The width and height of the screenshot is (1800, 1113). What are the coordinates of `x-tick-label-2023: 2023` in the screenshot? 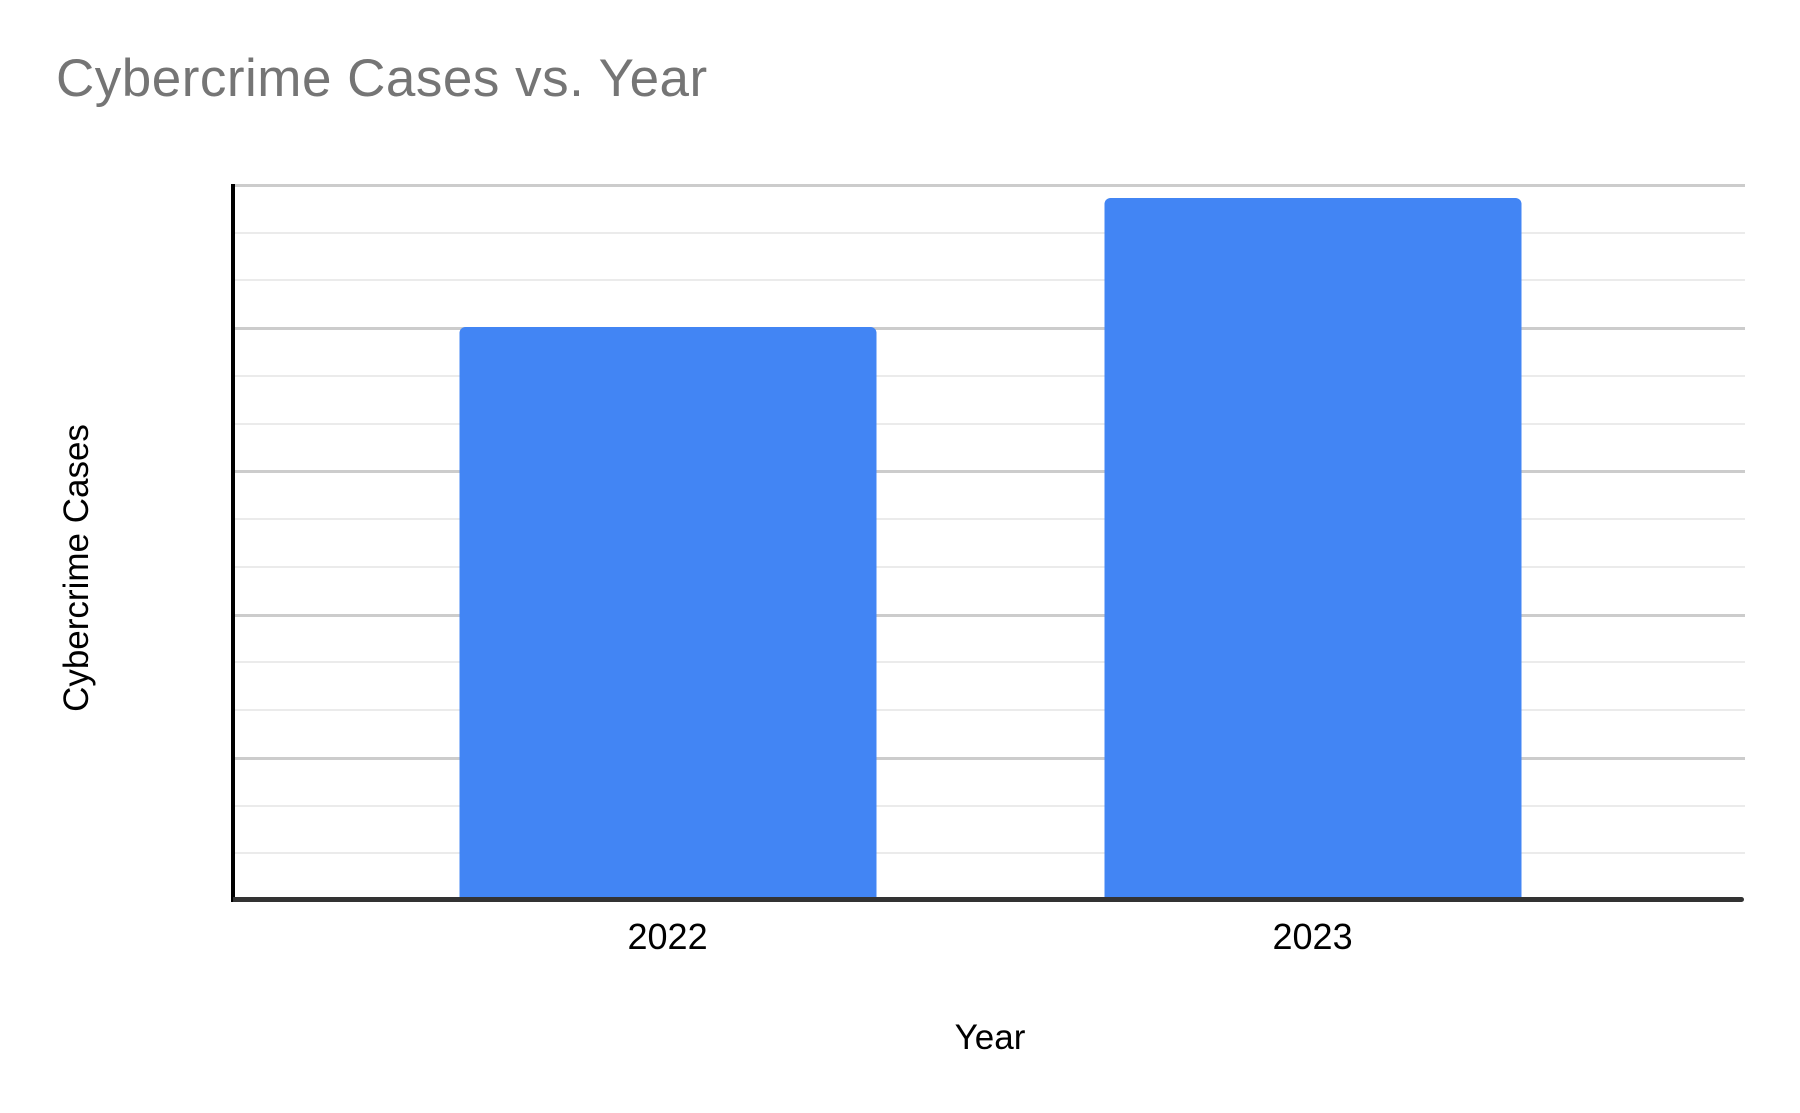 It's located at (1312, 936).